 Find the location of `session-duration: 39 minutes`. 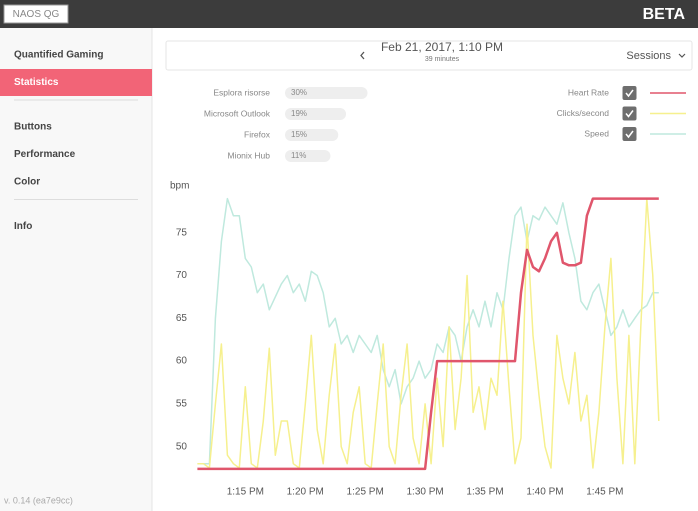

session-duration: 39 minutes is located at coordinates (442, 59).